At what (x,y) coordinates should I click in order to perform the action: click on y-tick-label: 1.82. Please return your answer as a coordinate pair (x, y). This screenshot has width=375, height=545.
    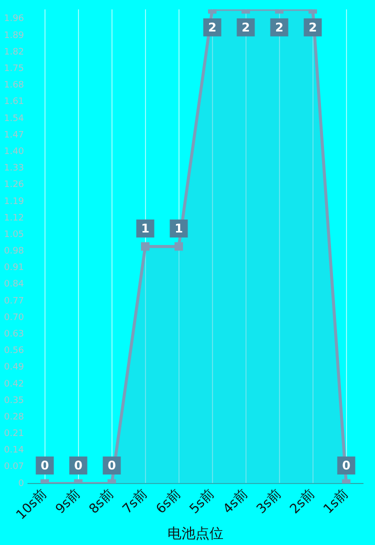
    Looking at the image, I should click on (14, 52).